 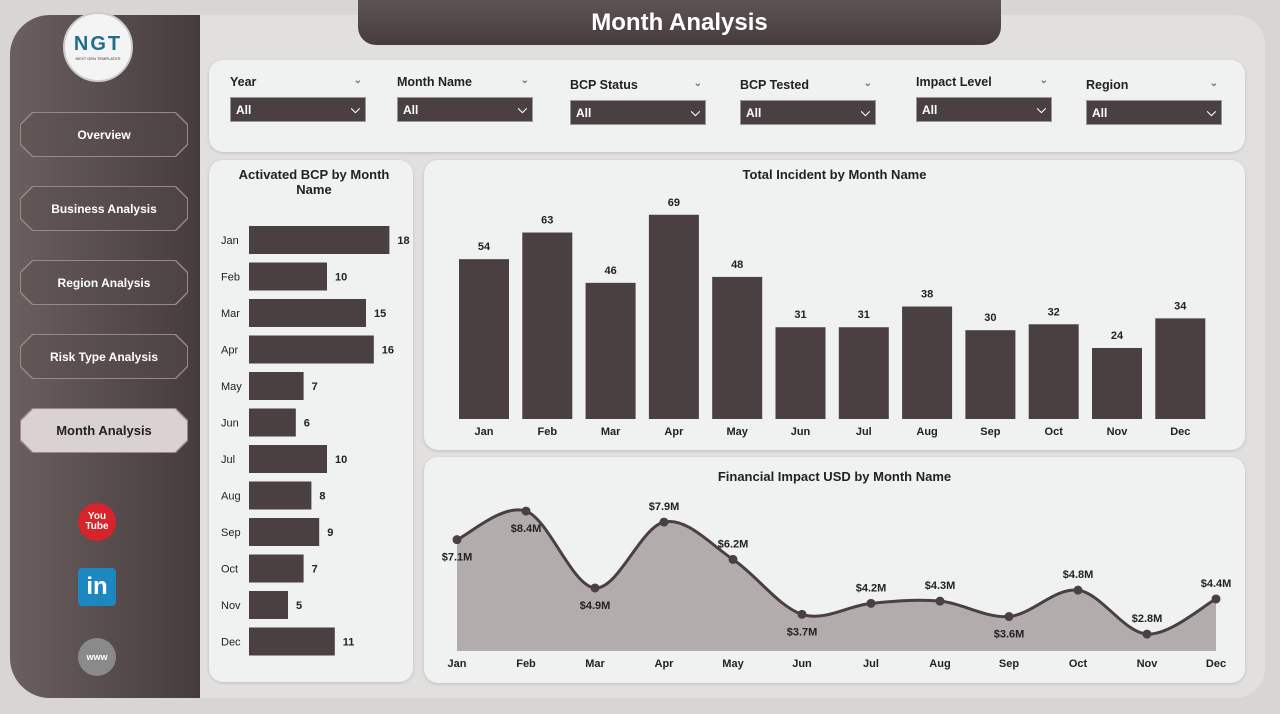 What do you see at coordinates (733, 544) in the screenshot?
I see `data-label: $6.2M` at bounding box center [733, 544].